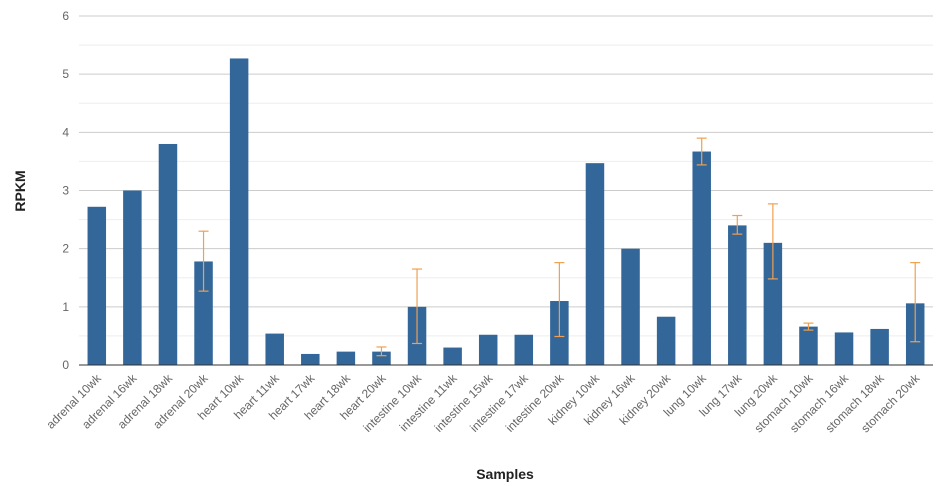  What do you see at coordinates (20, 190) in the screenshot?
I see `y-axis-title: RPKM` at bounding box center [20, 190].